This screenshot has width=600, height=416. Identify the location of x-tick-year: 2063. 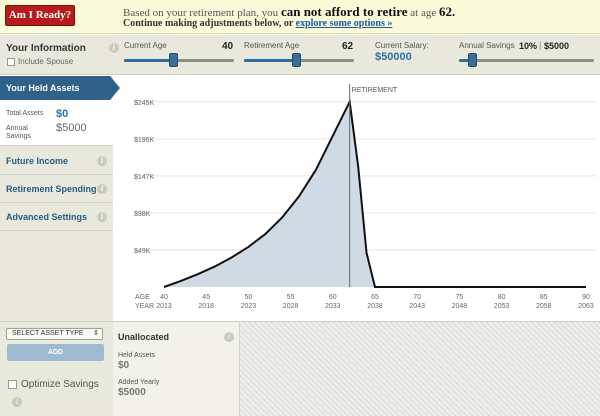
(586, 306).